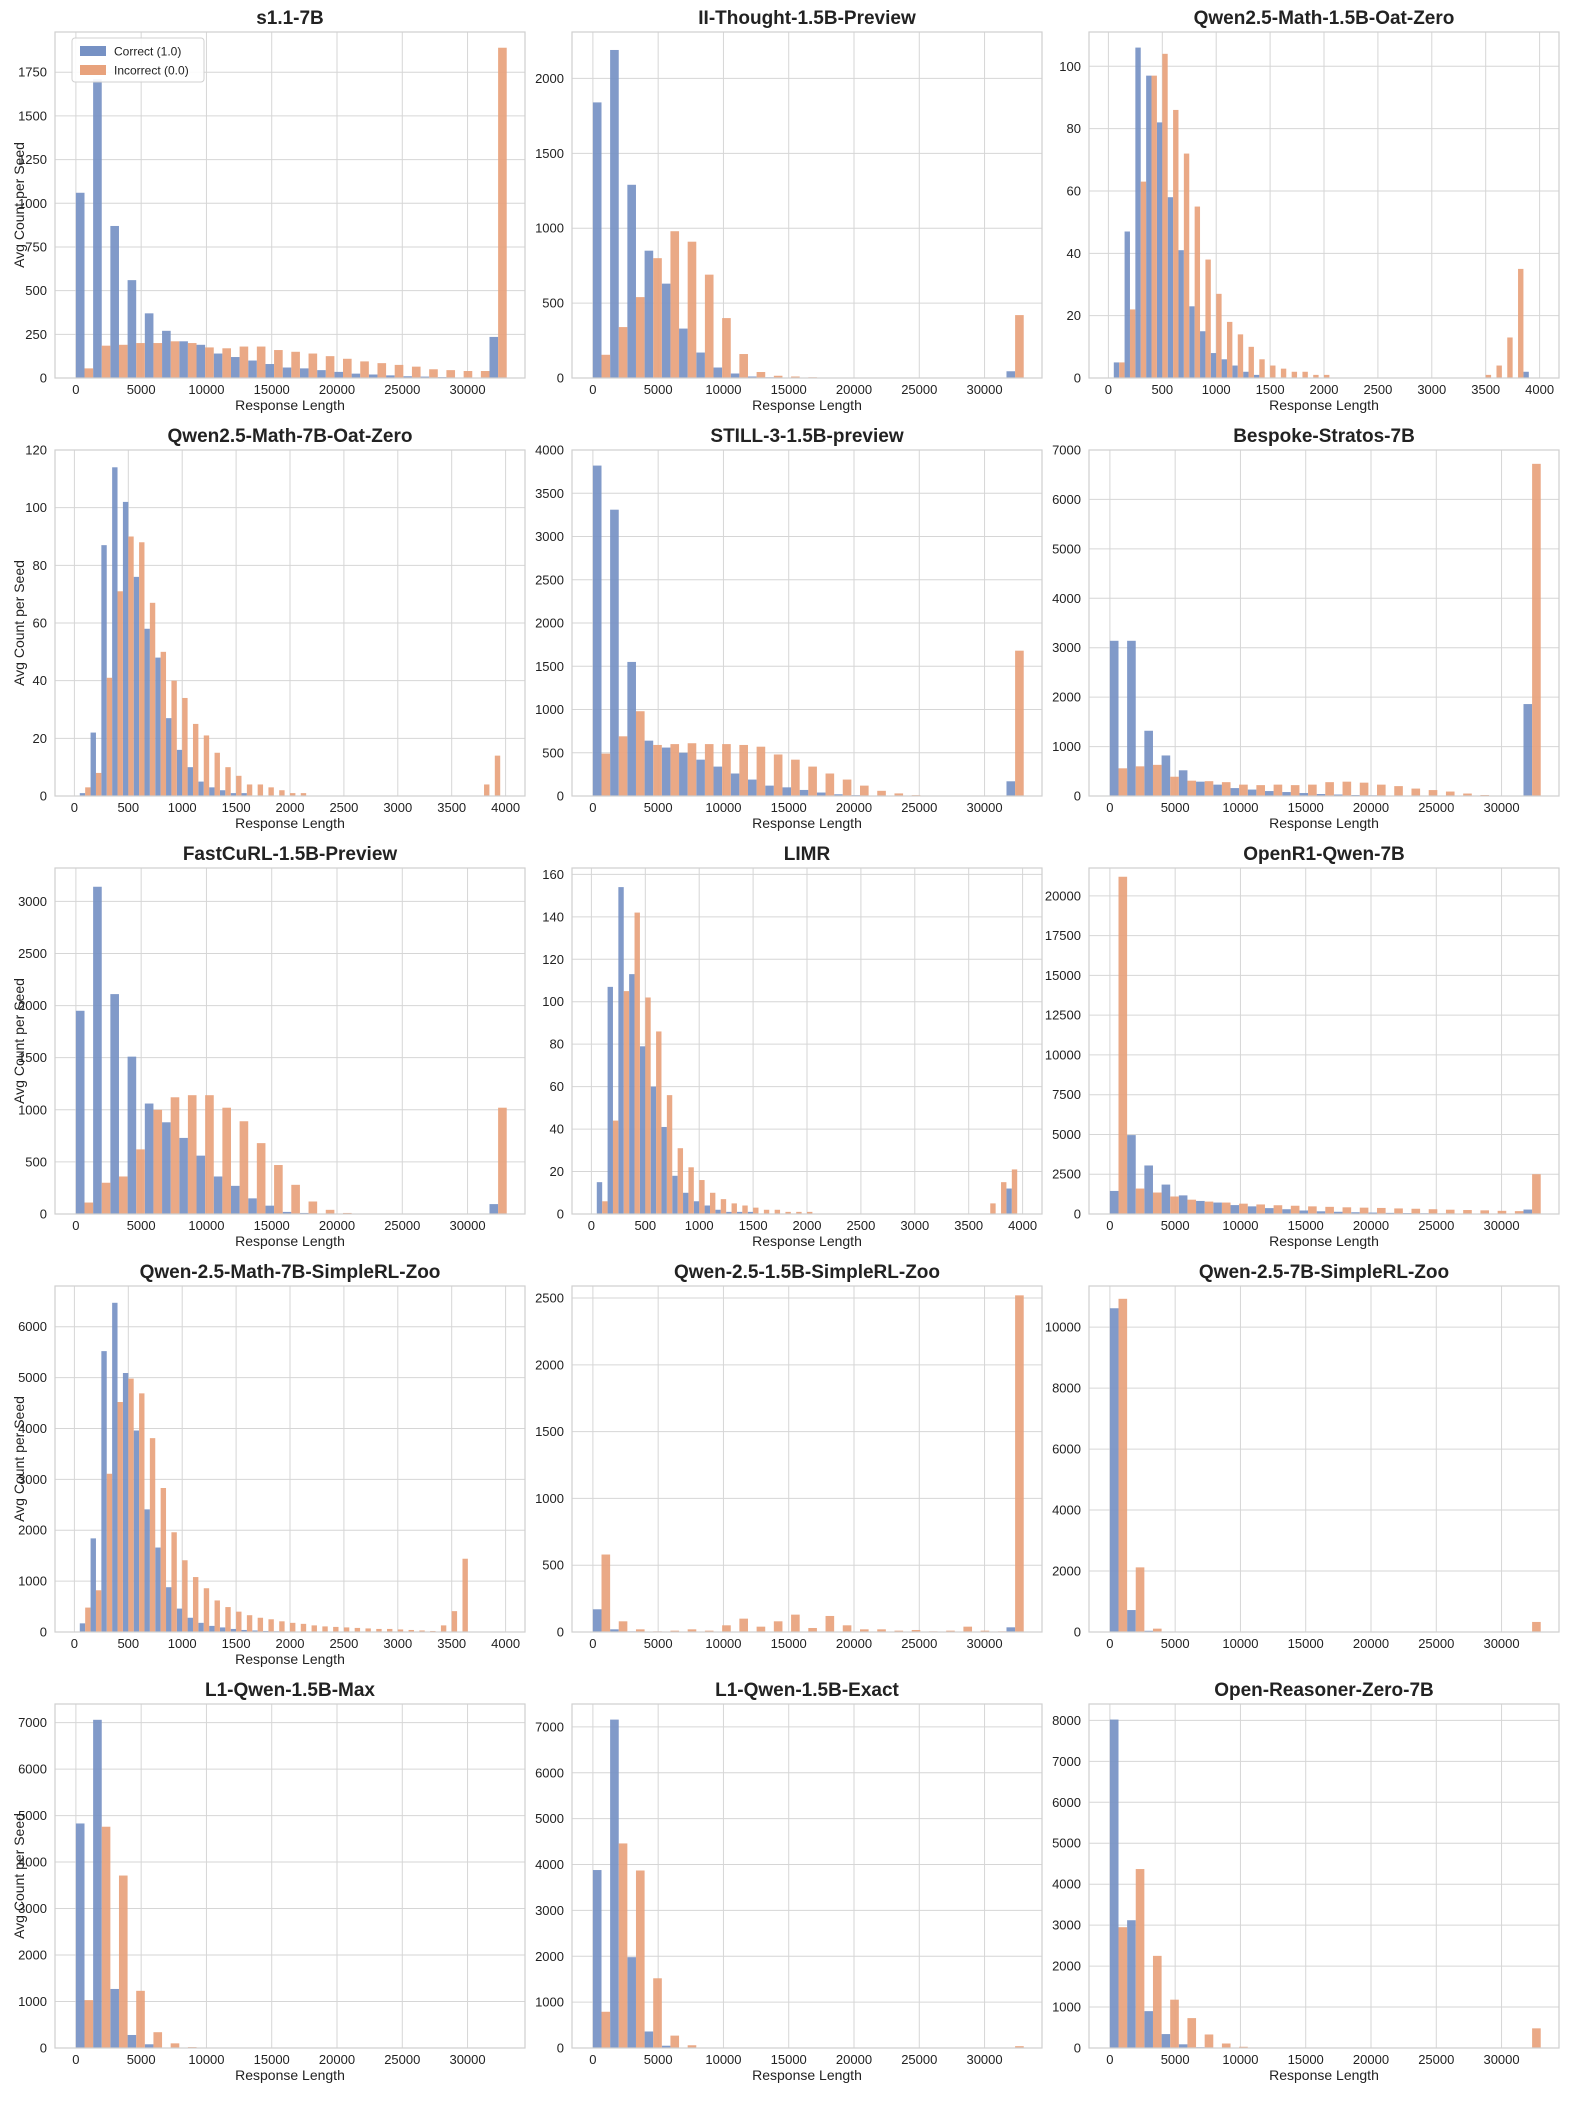 This screenshot has width=1578, height=2103. I want to click on x-tick-label: 4000, so click(1539, 389).